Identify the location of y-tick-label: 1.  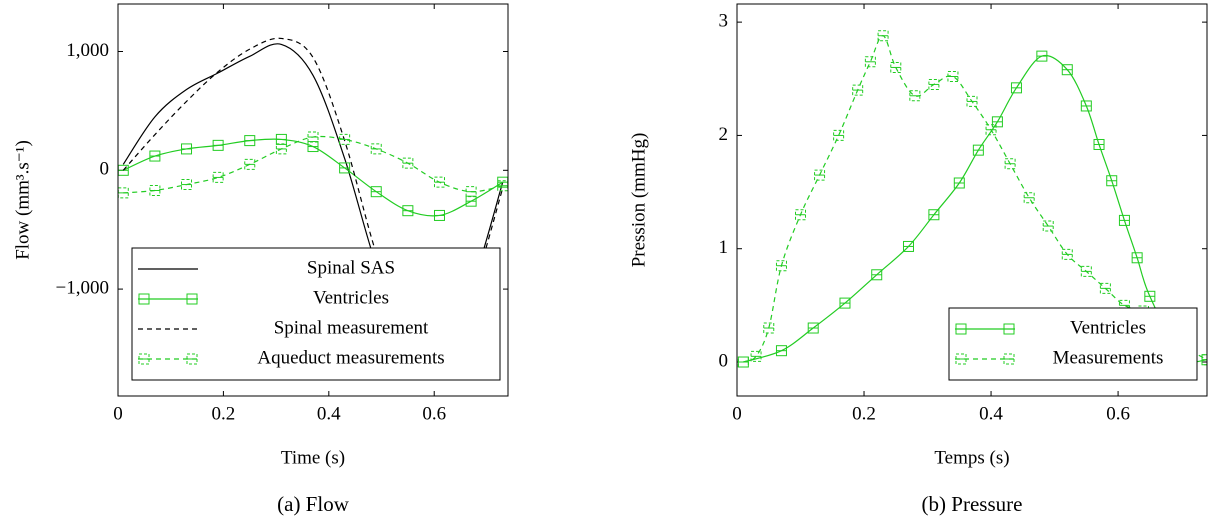
(724, 247).